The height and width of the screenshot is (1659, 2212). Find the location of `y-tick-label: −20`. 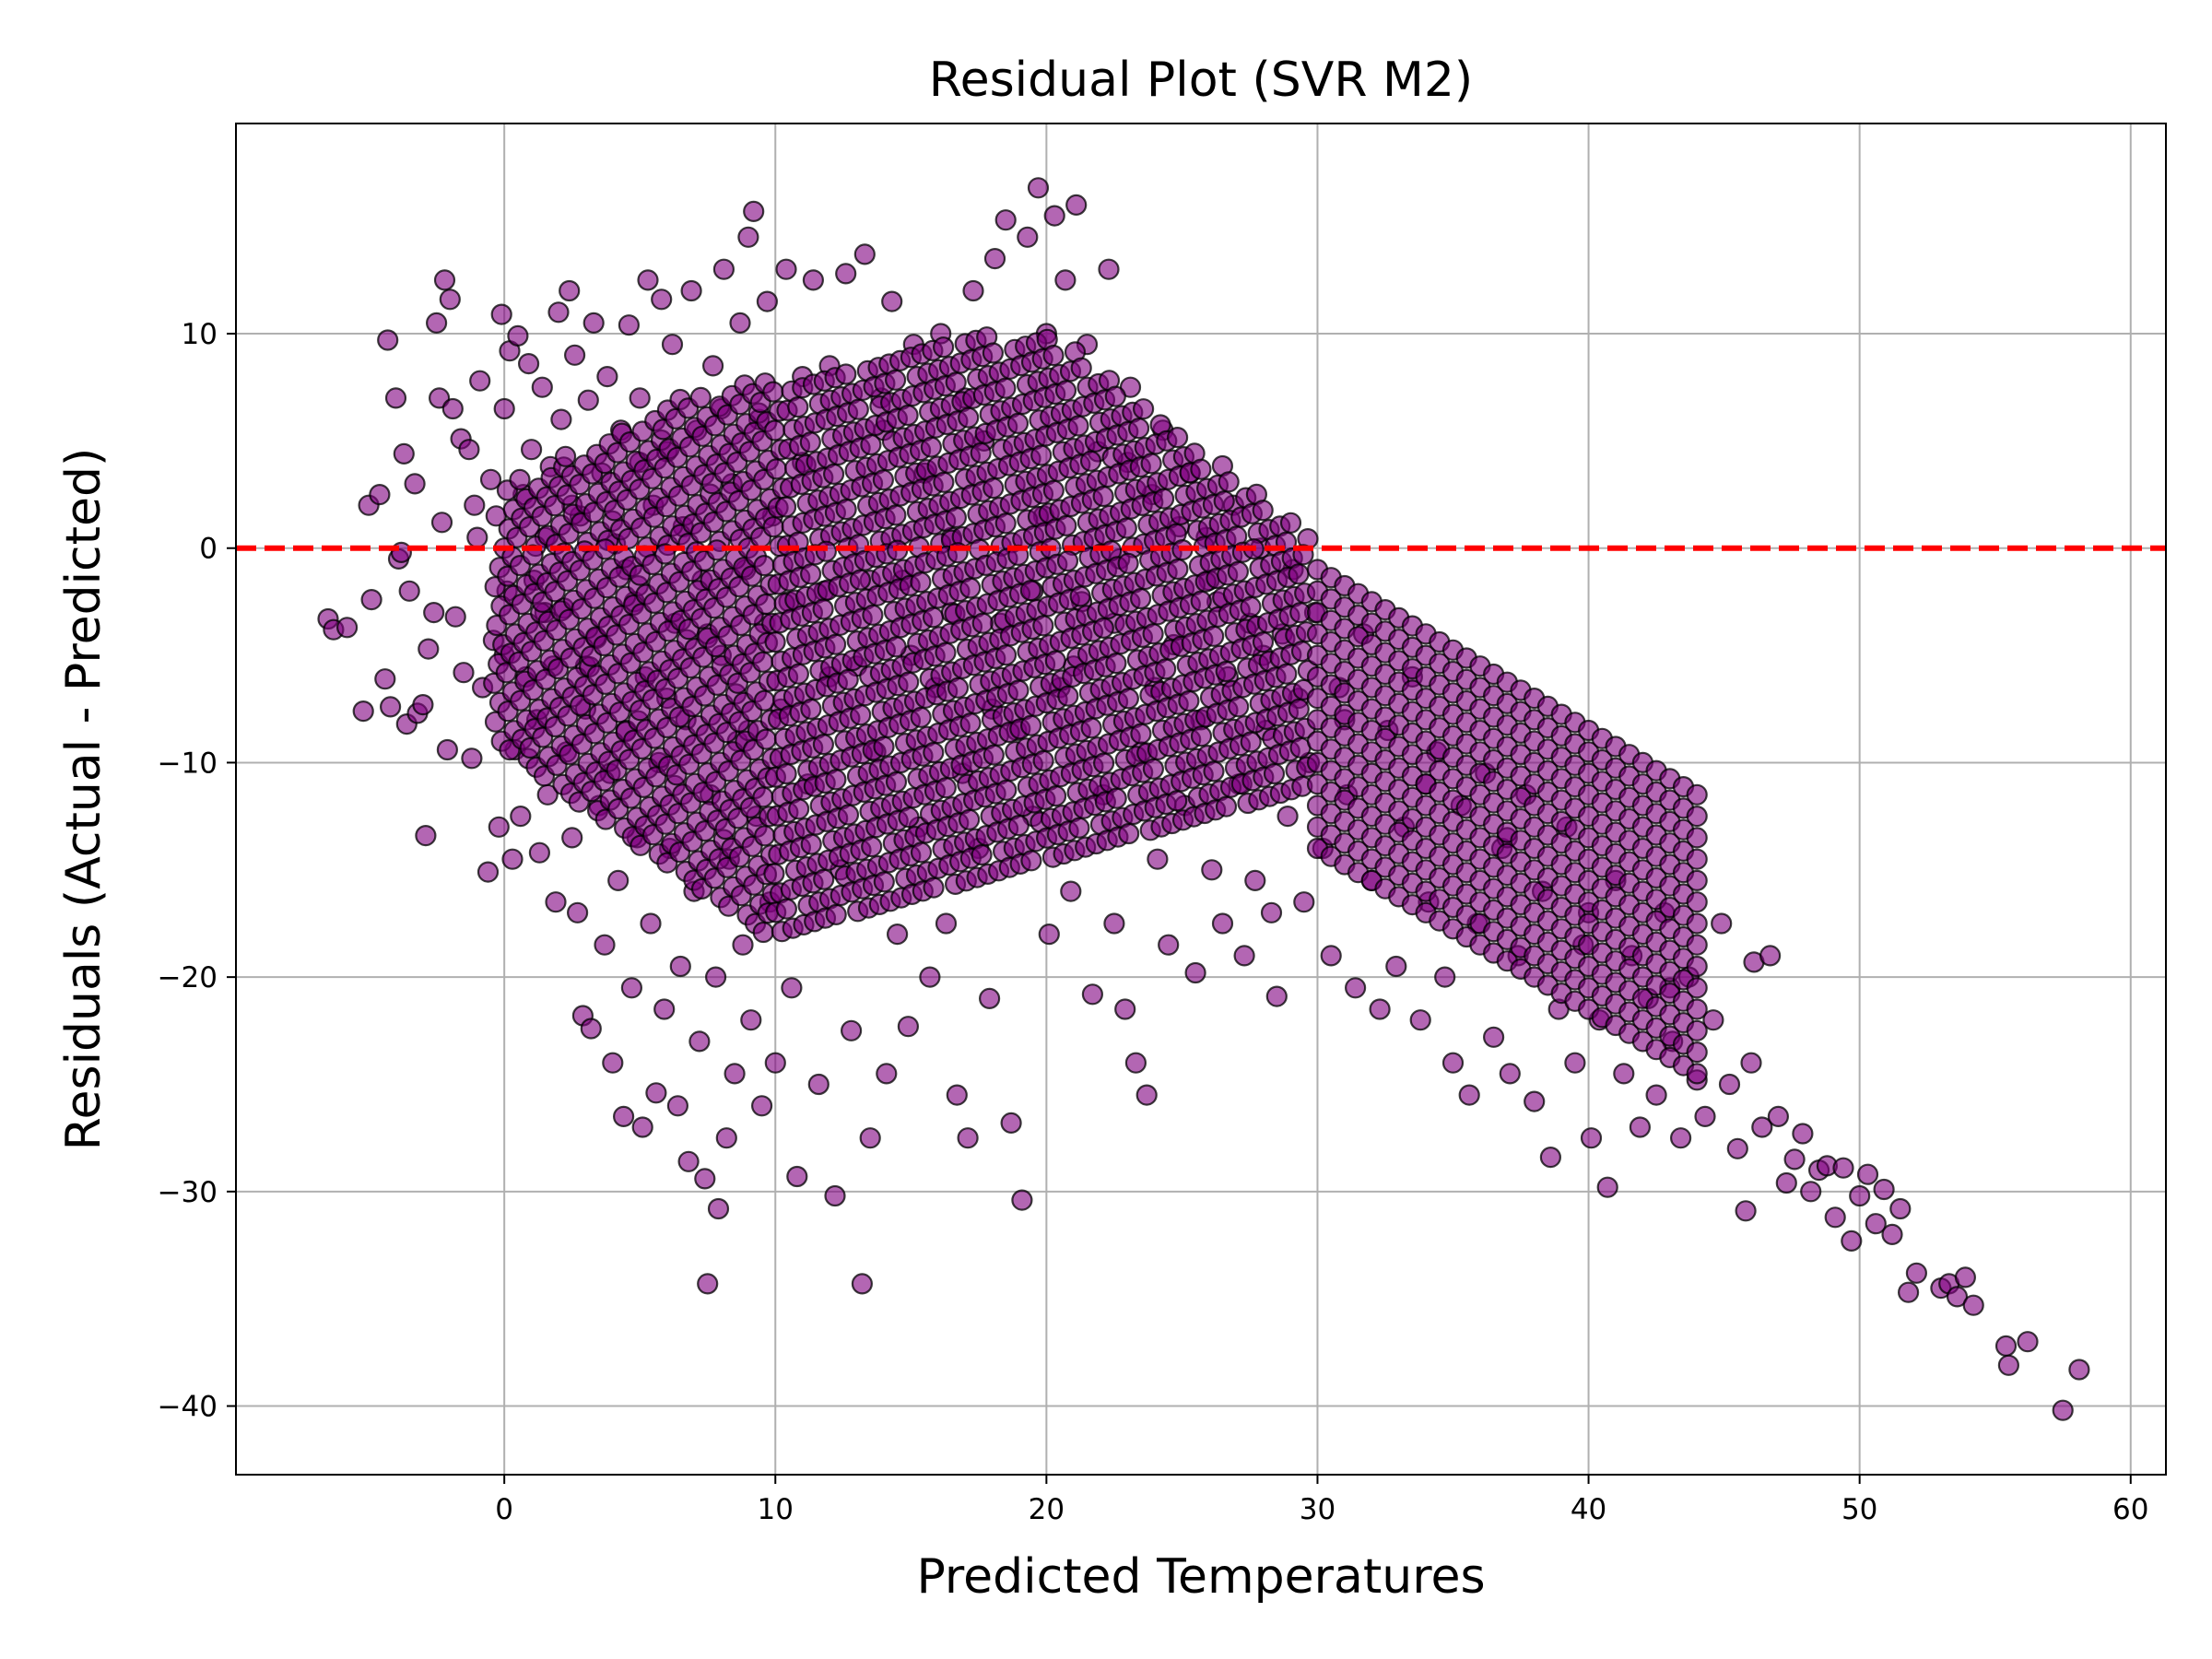

y-tick-label: −20 is located at coordinates (188, 977).